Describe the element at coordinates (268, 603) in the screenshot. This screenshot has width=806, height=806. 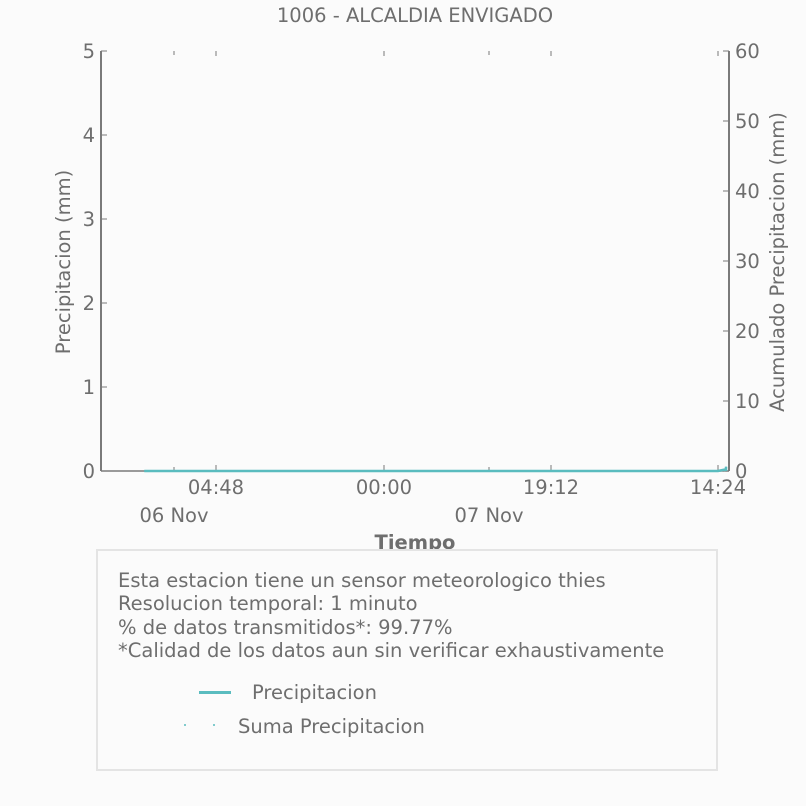
I see `info-resolution-text: Resolucion temporal: 1 minuto` at that location.